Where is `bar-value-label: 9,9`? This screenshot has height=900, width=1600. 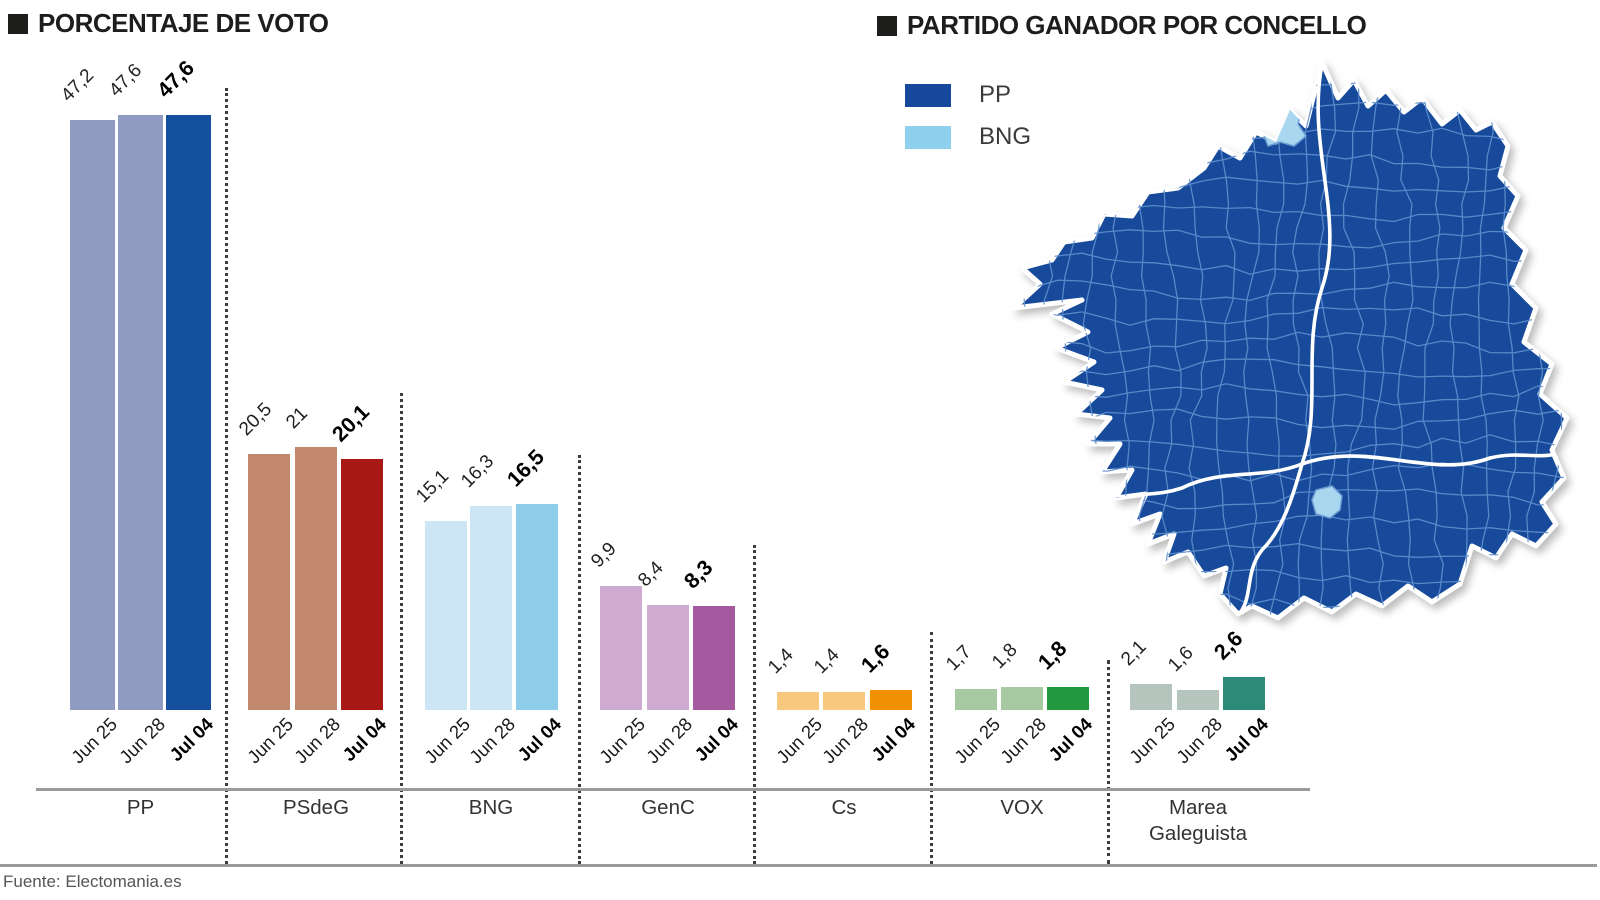 bar-value-label: 9,9 is located at coordinates (604, 555).